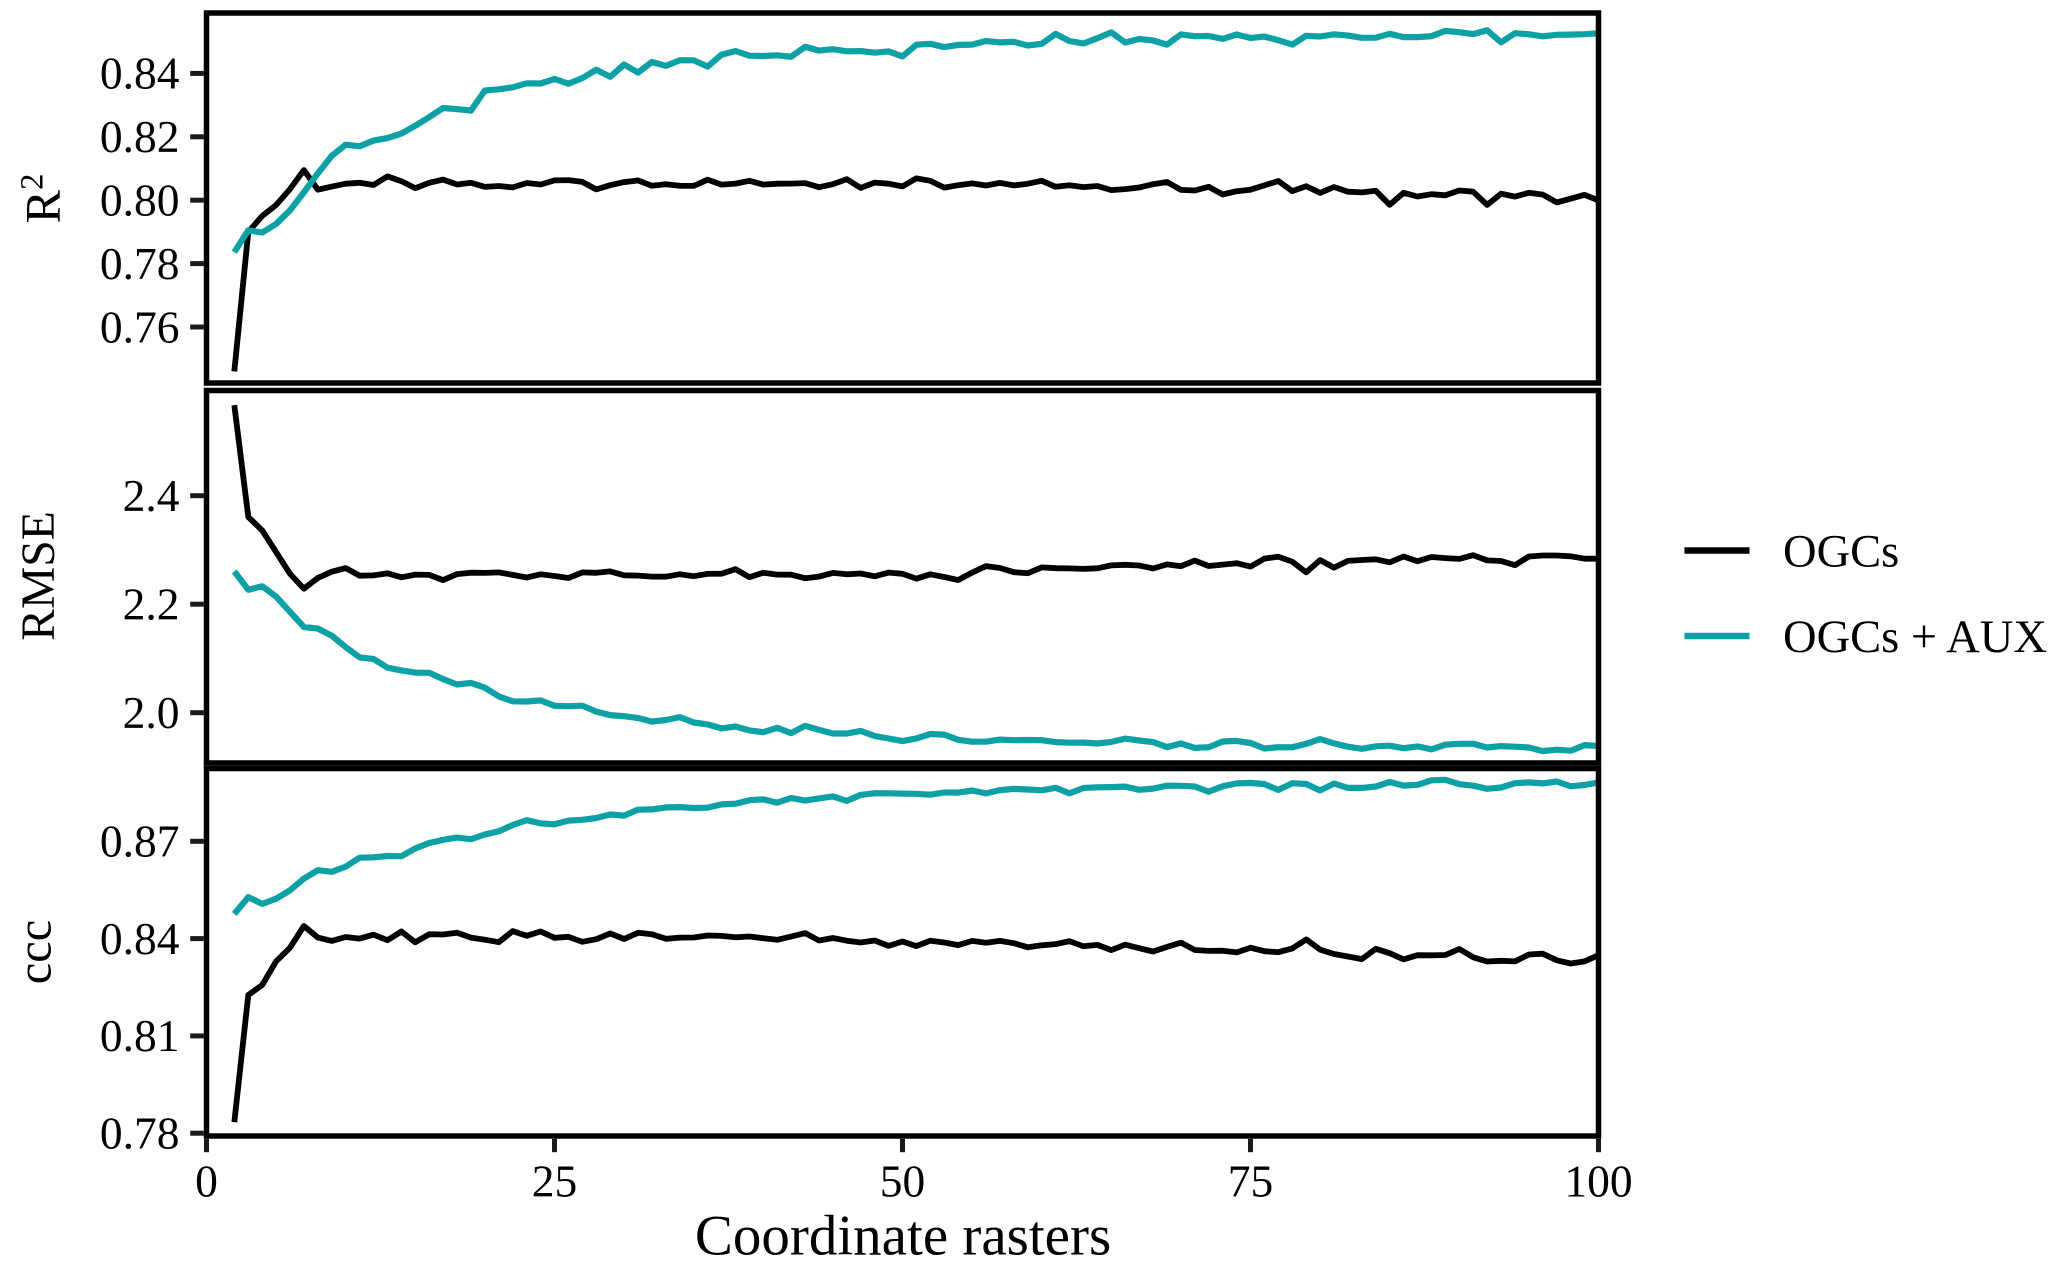  Describe the element at coordinates (206, 1180) in the screenshot. I see `svg-text: 0` at that location.